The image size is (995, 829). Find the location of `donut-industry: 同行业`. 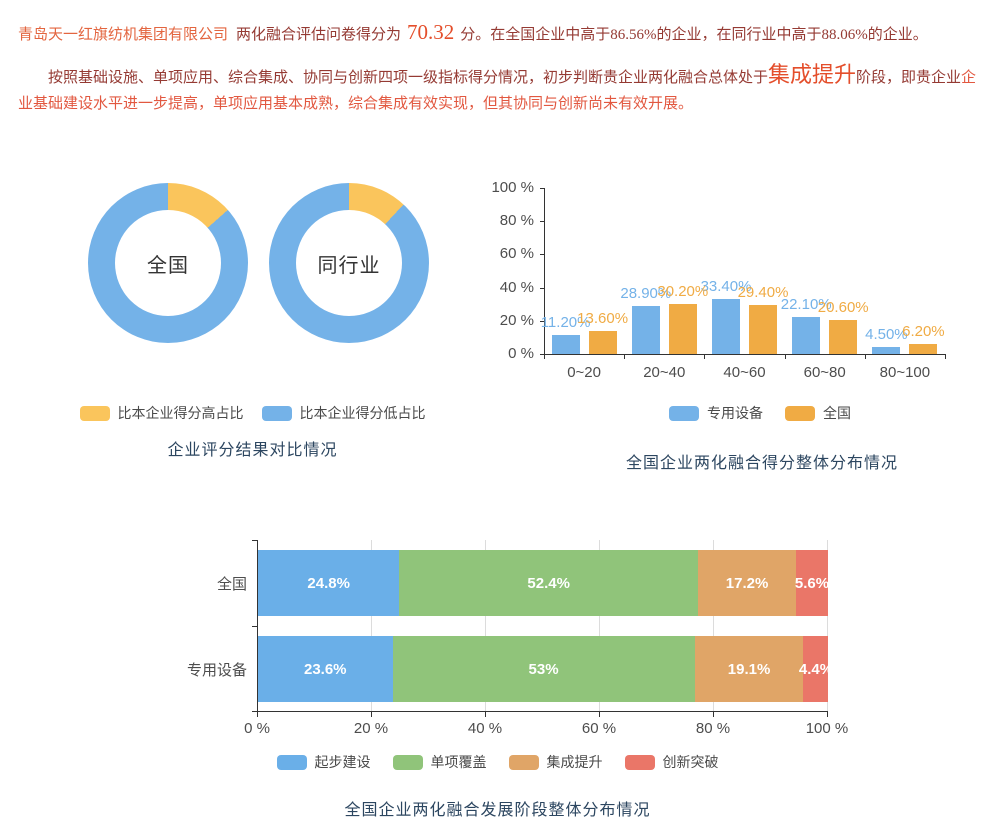

donut-industry: 同行业 is located at coordinates (349, 263).